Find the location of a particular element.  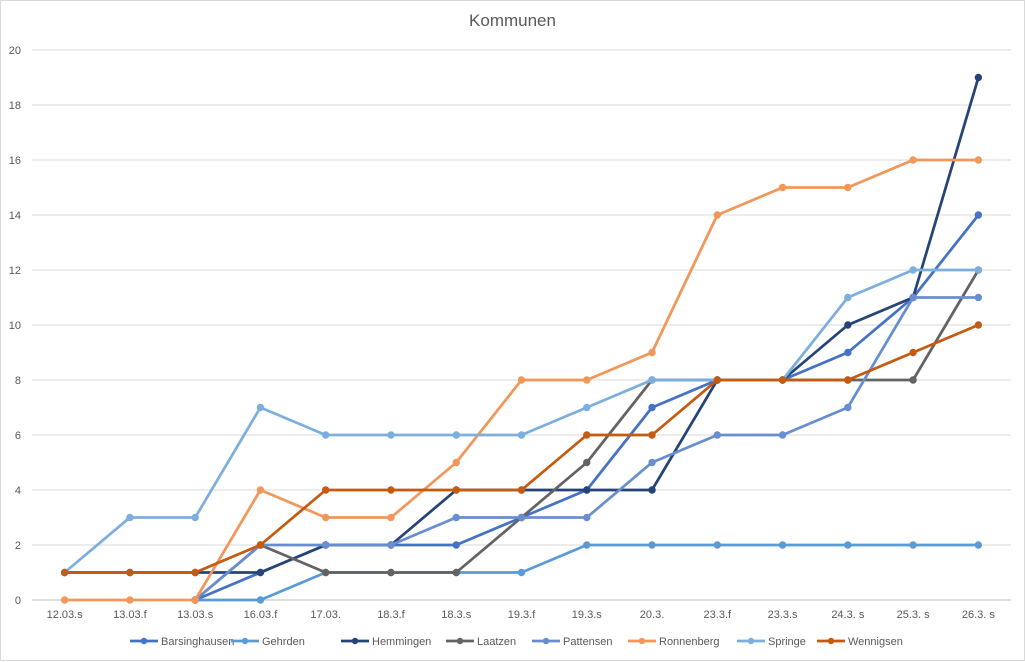

x-tick-label: 12.03.s is located at coordinates (65, 615).